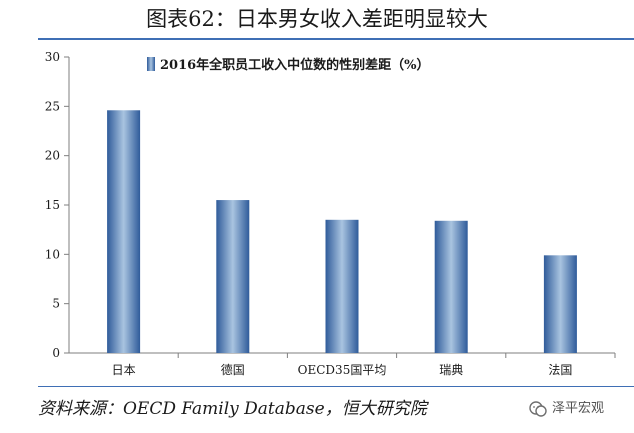  I want to click on y-tick-label: 0, so click(56, 353).